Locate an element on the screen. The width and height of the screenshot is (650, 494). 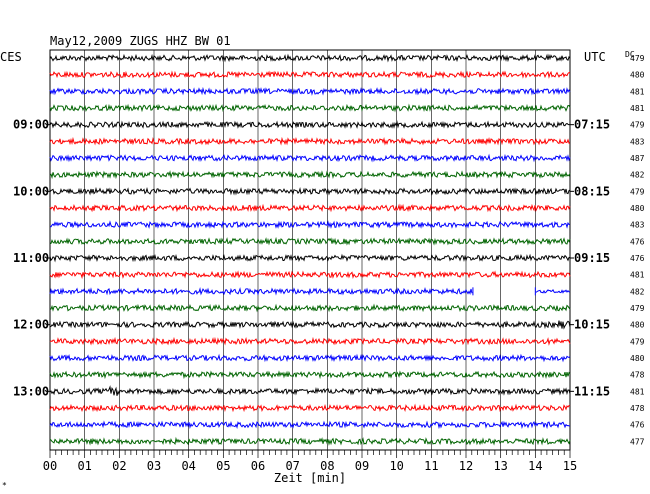
left-time-label-3: 12:00 is located at coordinates (31, 325).